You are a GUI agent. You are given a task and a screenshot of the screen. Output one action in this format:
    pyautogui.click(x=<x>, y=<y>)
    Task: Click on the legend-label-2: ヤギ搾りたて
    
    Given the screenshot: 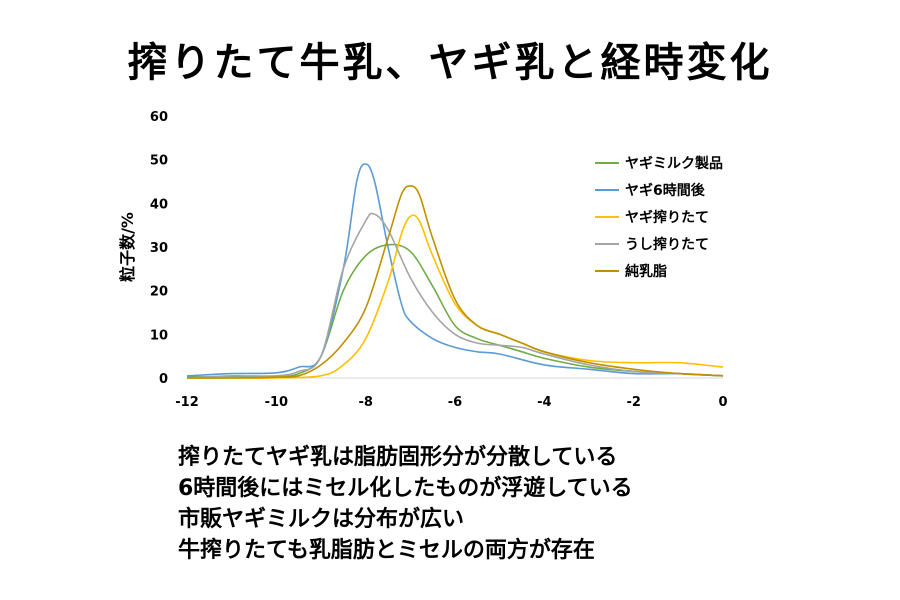 What is the action you would take?
    pyautogui.click(x=667, y=217)
    